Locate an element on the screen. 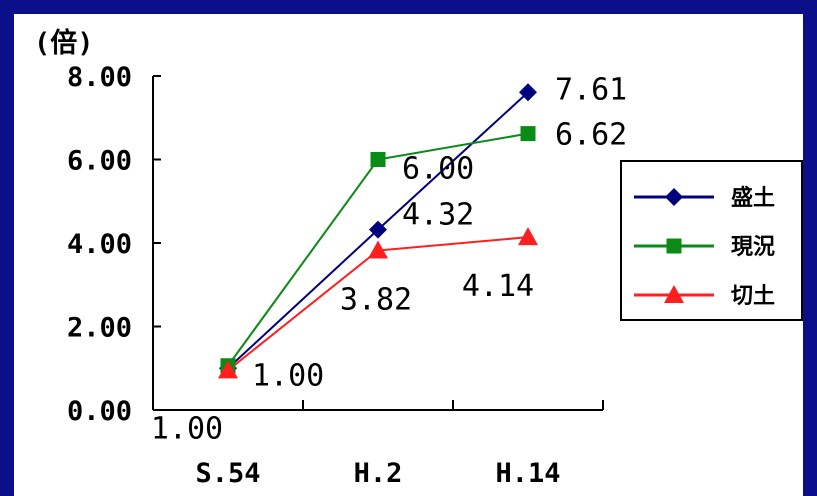  data-label: 7.61 is located at coordinates (591, 89).